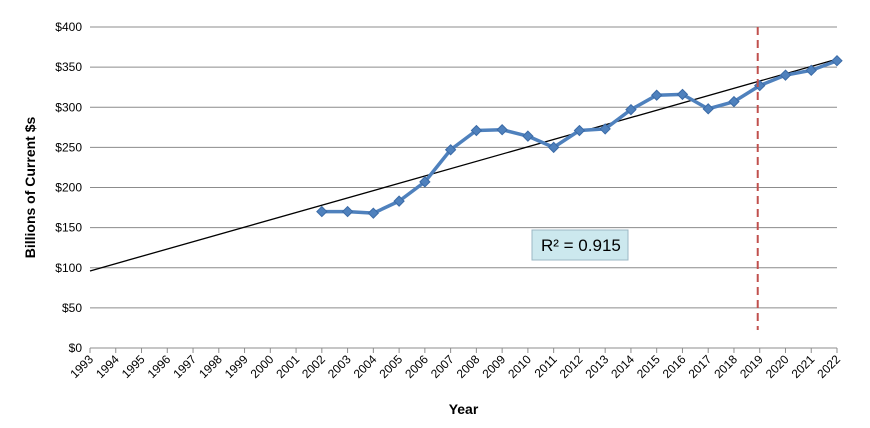 Image resolution: width=870 pixels, height=428 pixels. Describe the element at coordinates (184, 366) in the screenshot. I see `x-tick-label: 1997` at that location.